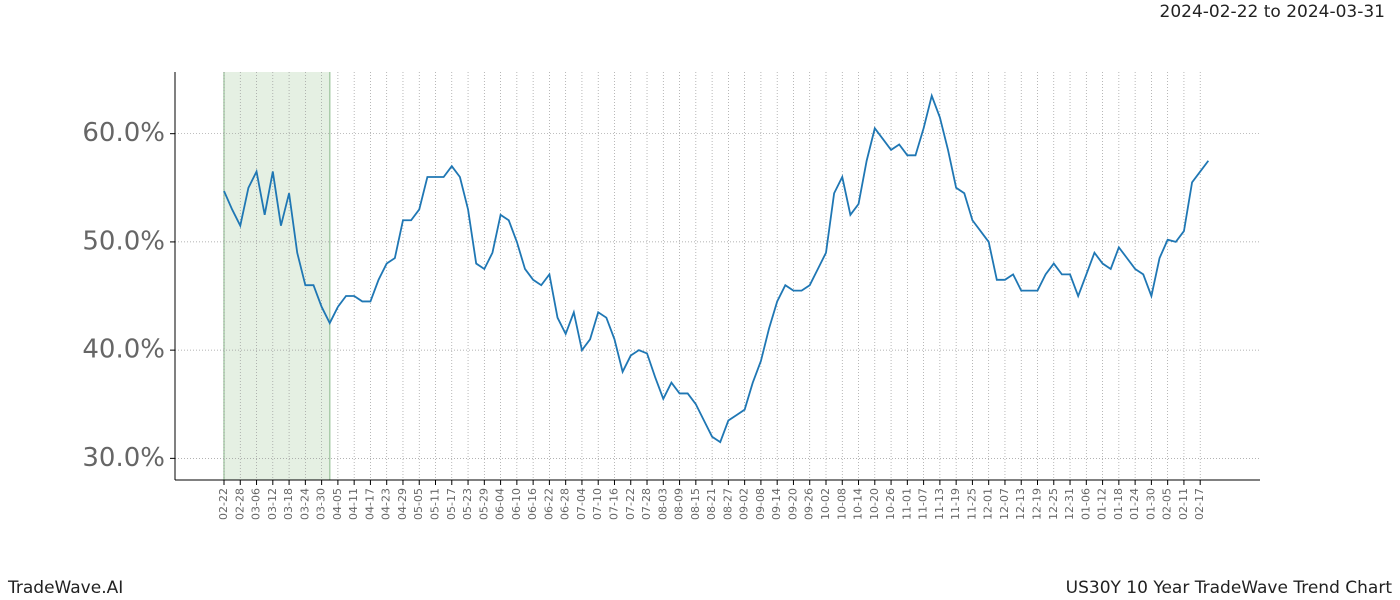  What do you see at coordinates (825, 504) in the screenshot?
I see `x-tick-label: 10-02` at bounding box center [825, 504].